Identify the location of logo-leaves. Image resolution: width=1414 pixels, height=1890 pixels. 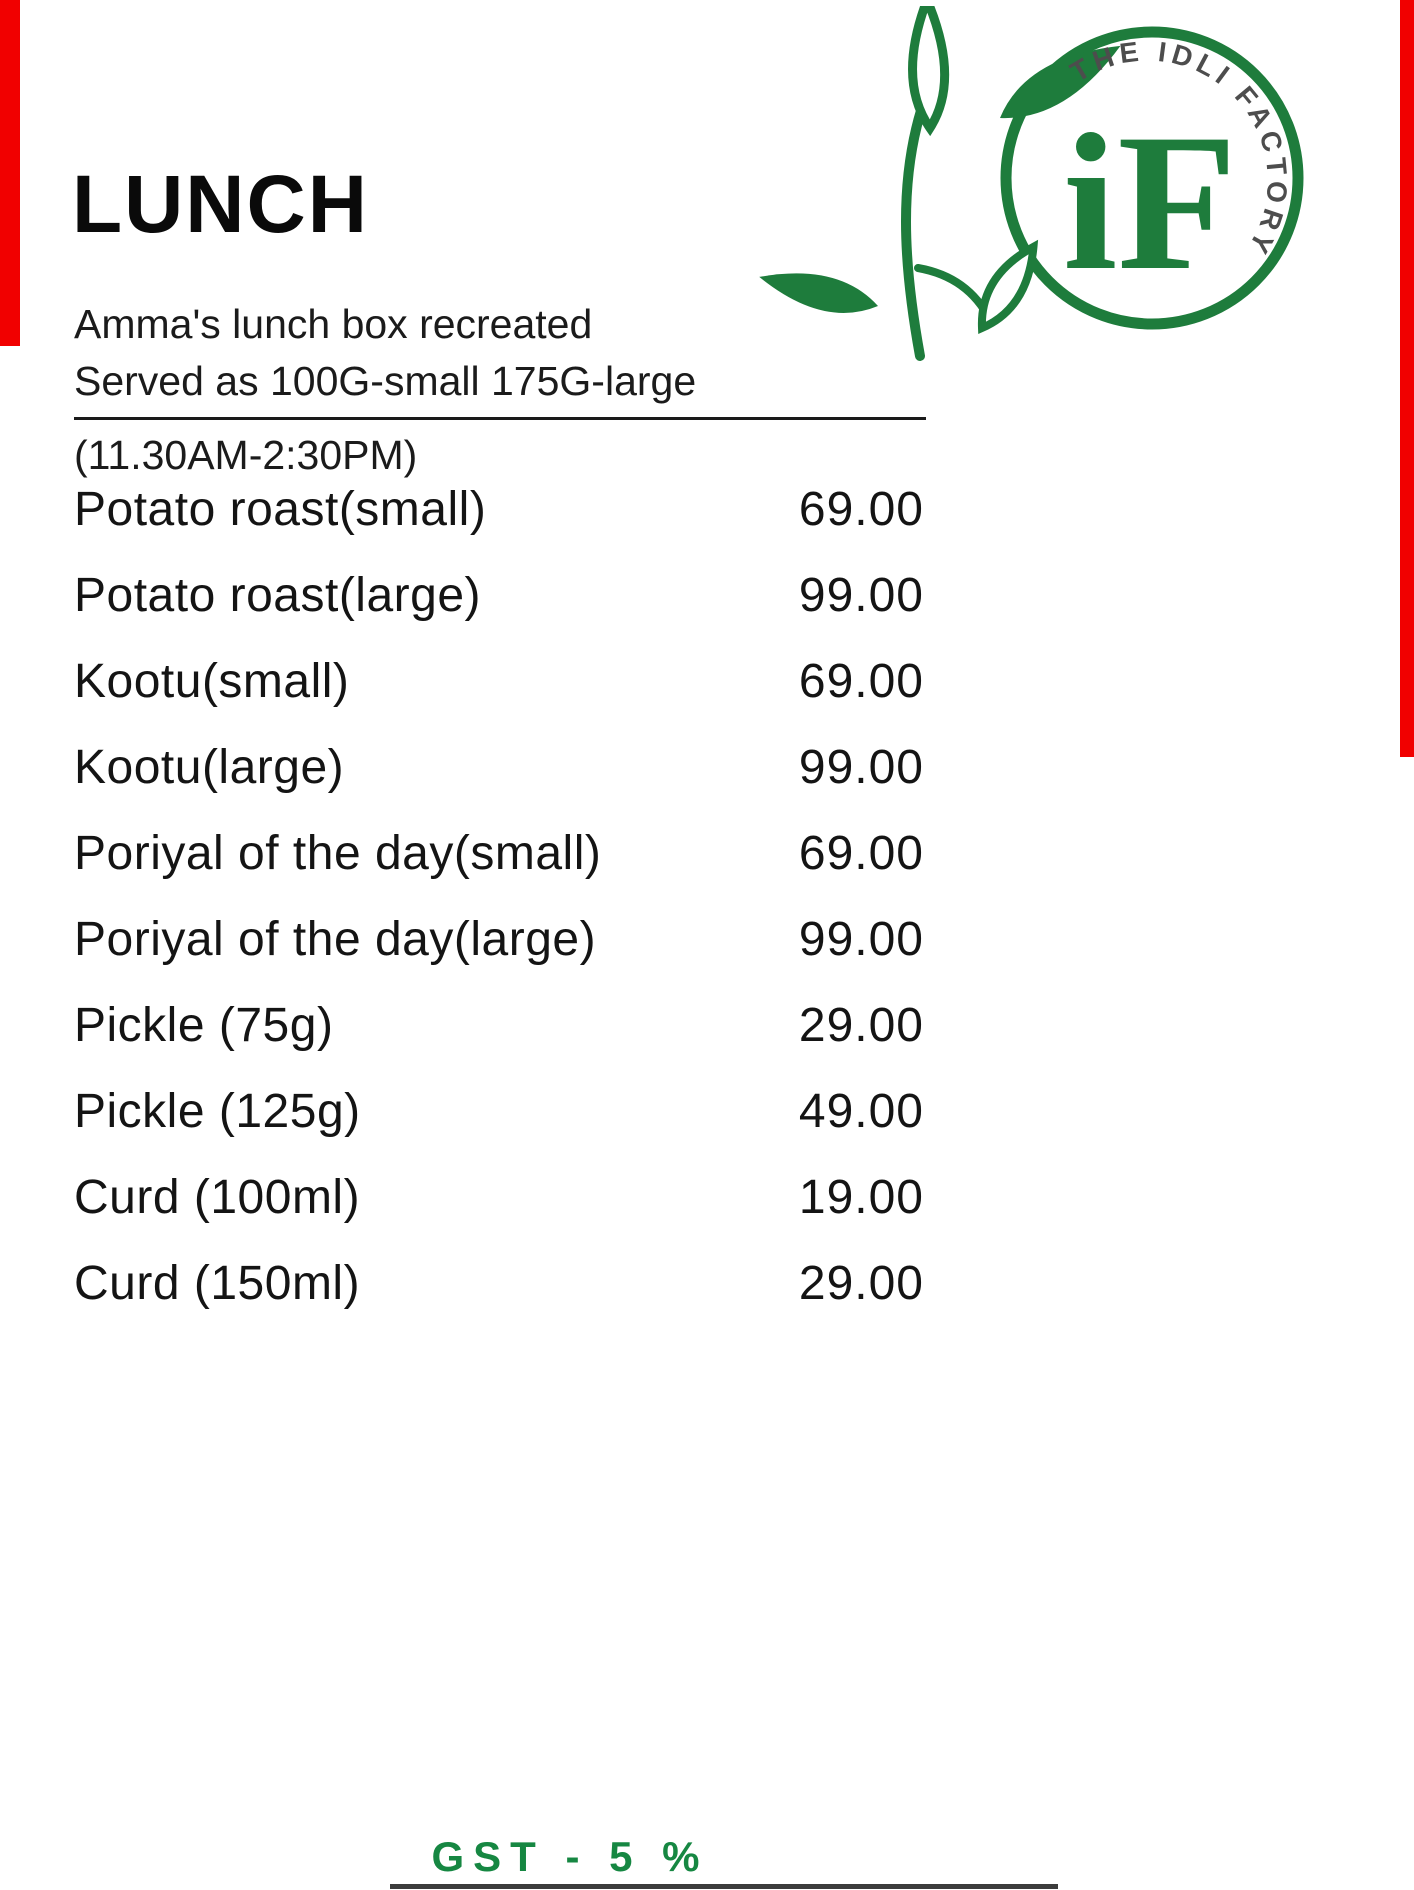
(940, 183).